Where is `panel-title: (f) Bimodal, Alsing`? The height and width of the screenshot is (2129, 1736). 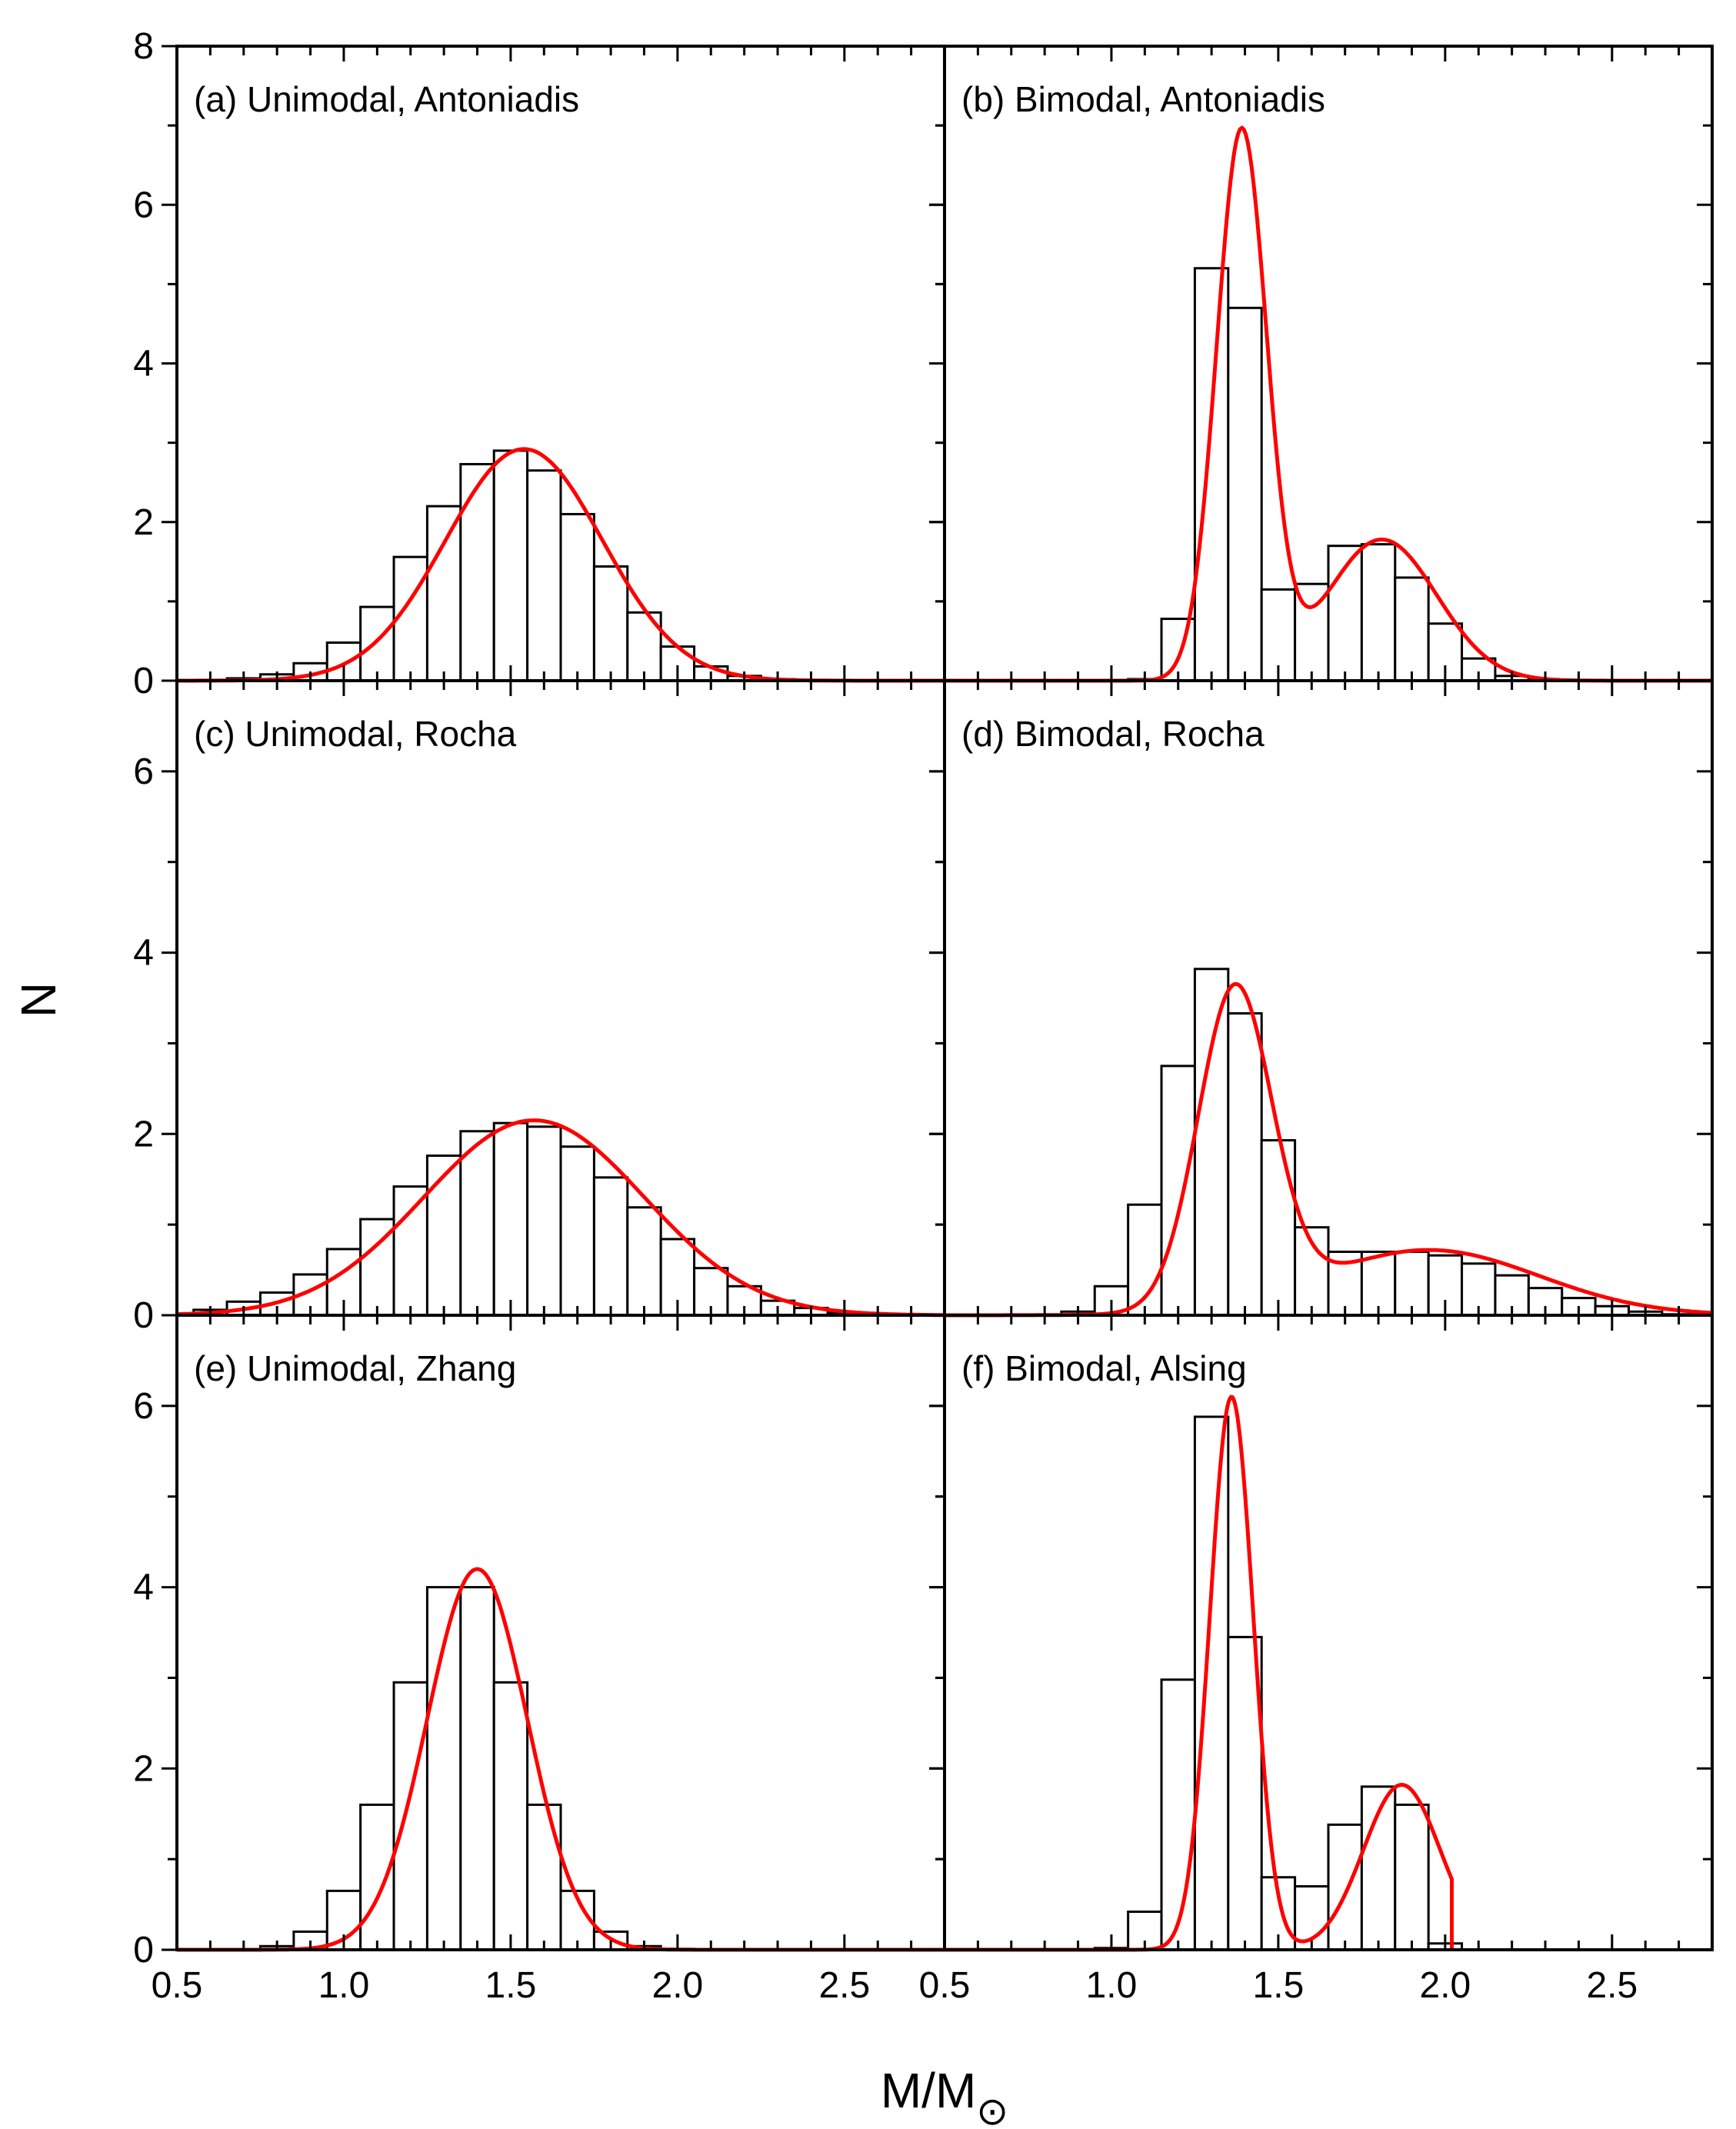
panel-title: (f) Bimodal, Alsing is located at coordinates (1104, 1368).